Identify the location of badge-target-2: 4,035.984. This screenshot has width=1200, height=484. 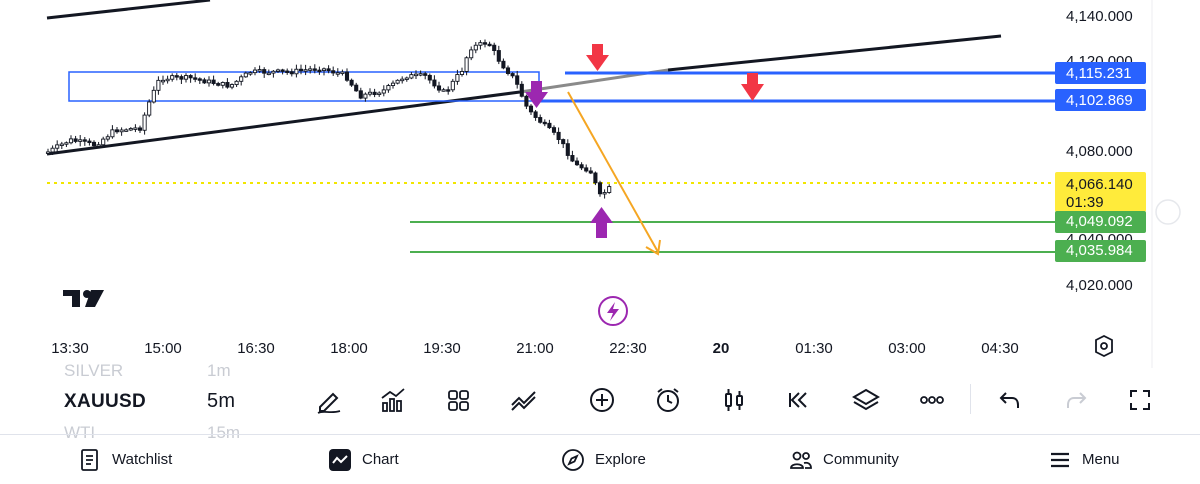
(1100, 251).